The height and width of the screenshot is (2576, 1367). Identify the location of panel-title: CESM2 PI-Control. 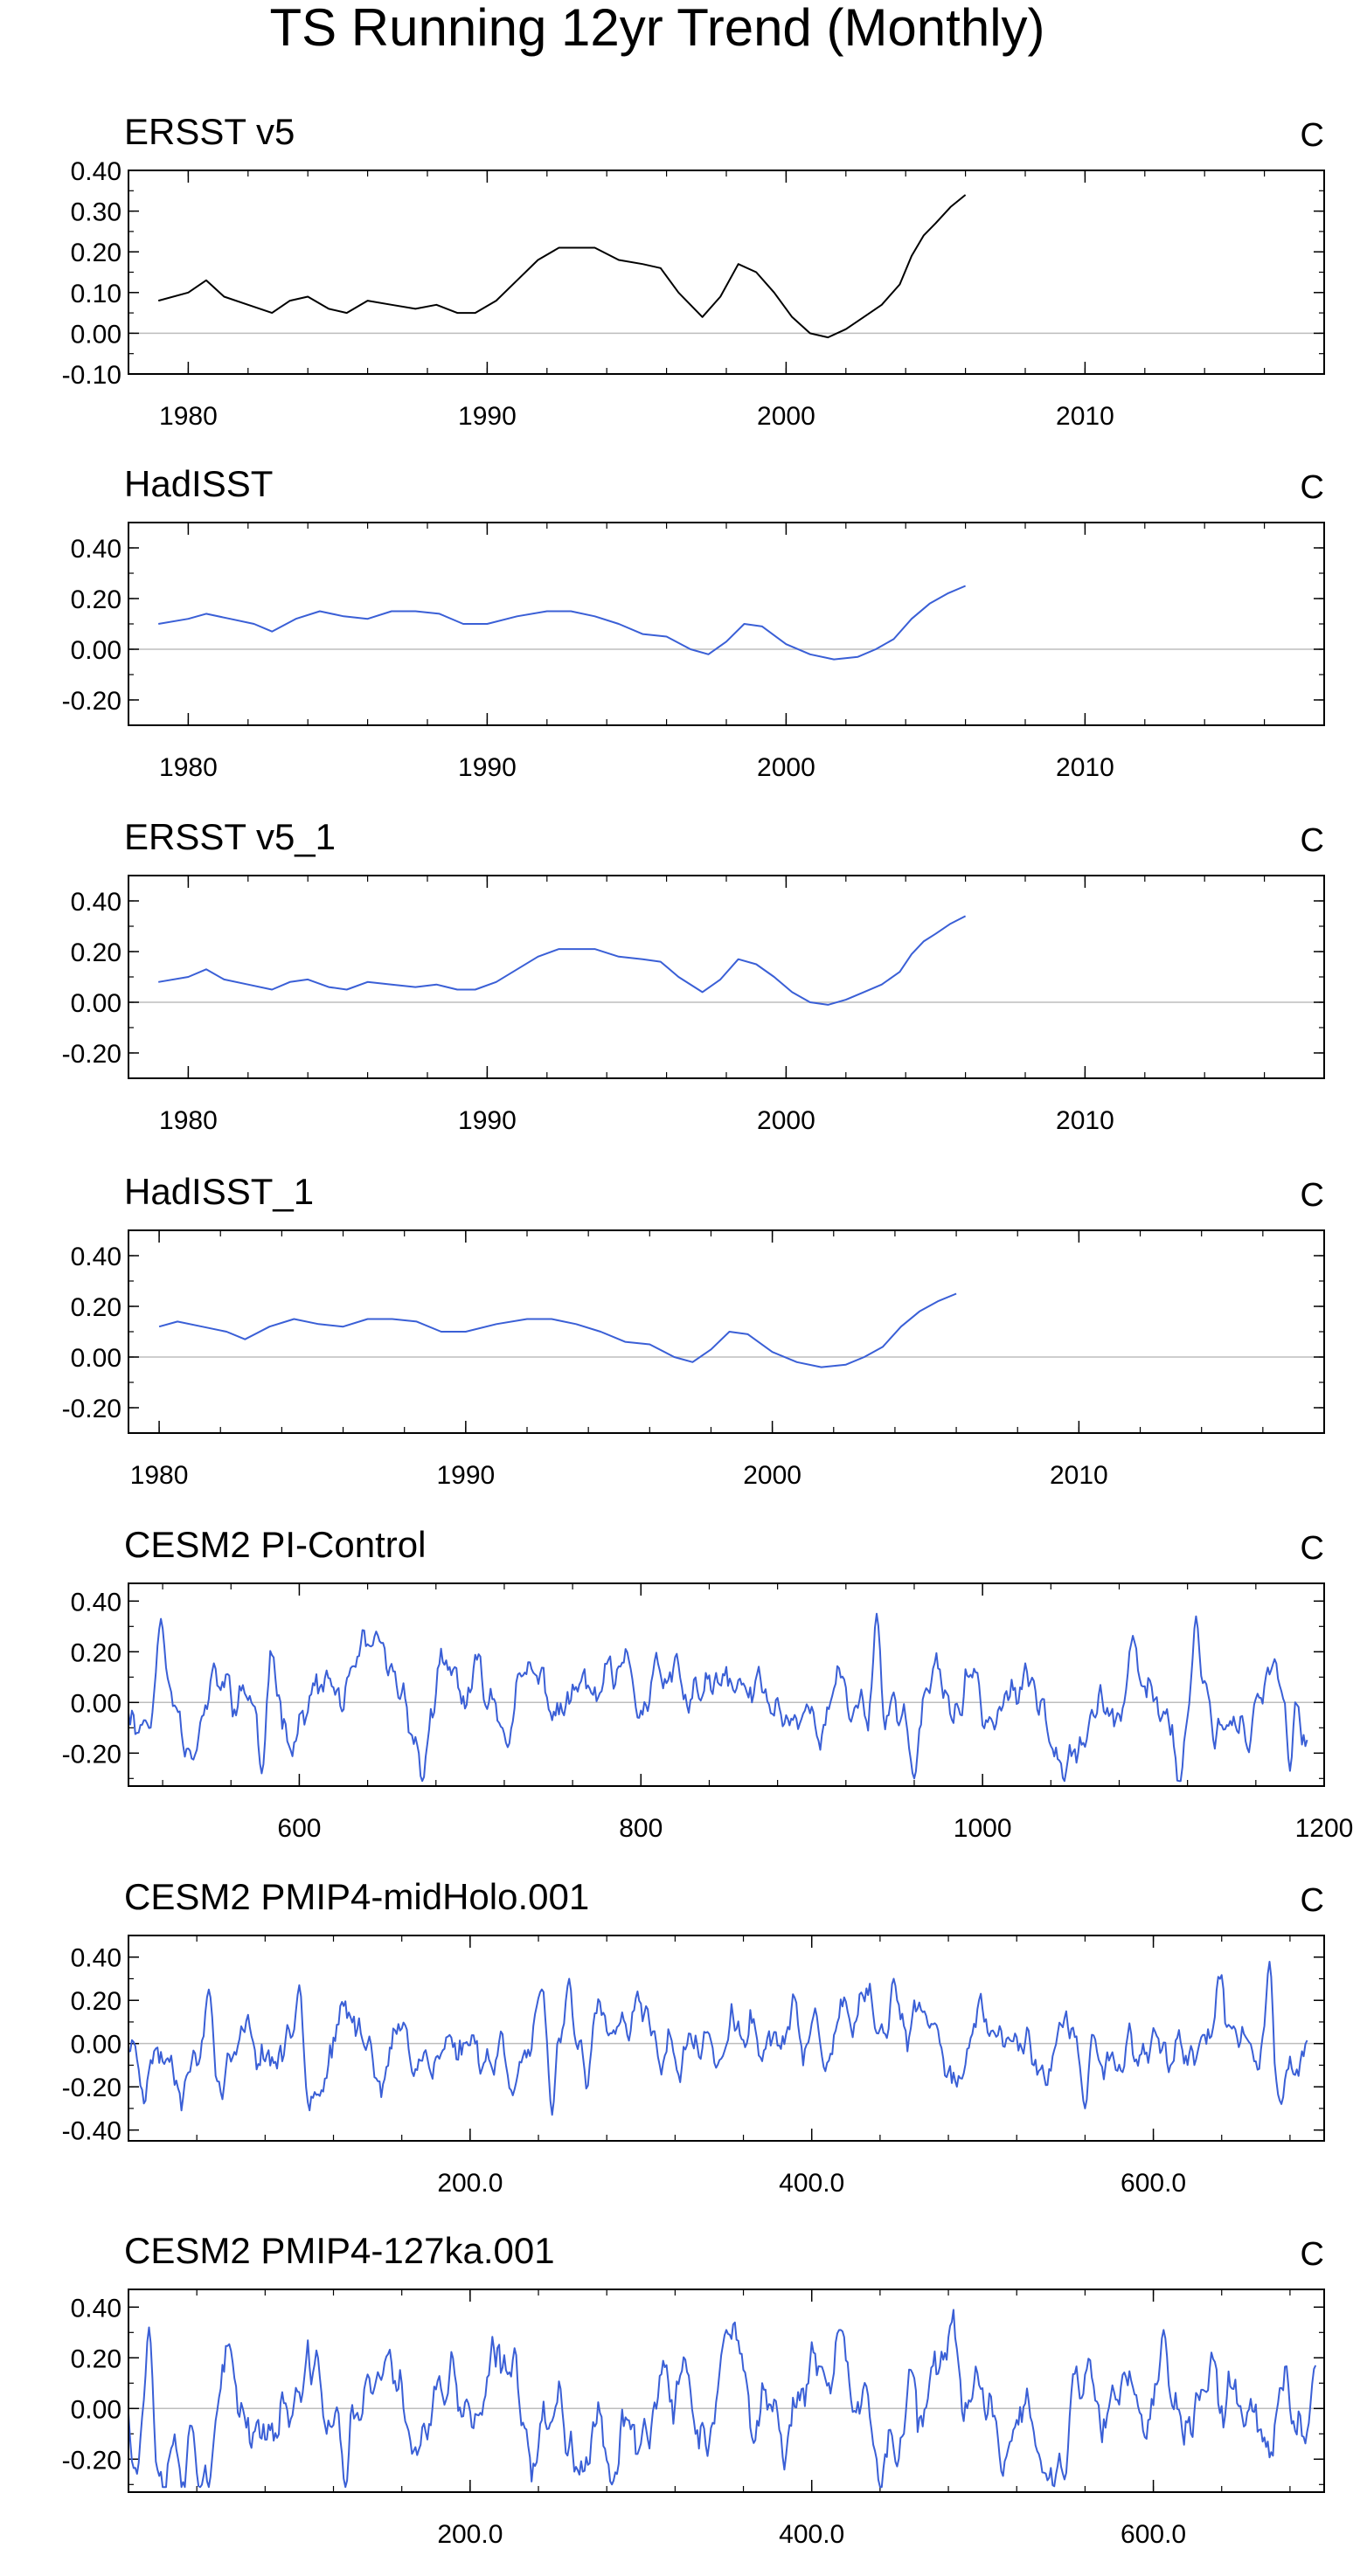
(275, 1544).